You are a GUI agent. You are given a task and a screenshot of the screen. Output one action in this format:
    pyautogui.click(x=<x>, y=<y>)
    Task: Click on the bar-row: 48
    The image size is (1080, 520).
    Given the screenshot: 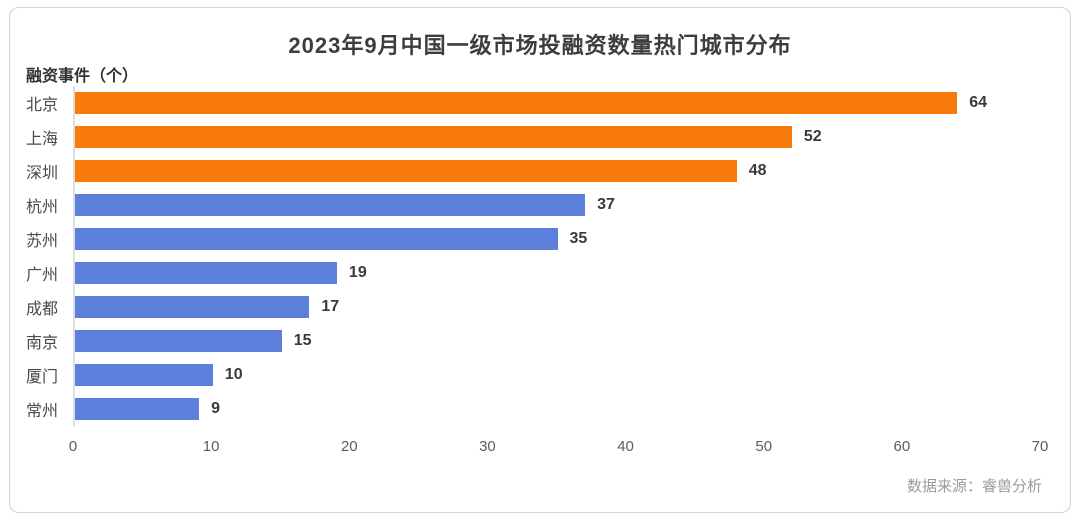 What is the action you would take?
    pyautogui.click(x=557, y=171)
    